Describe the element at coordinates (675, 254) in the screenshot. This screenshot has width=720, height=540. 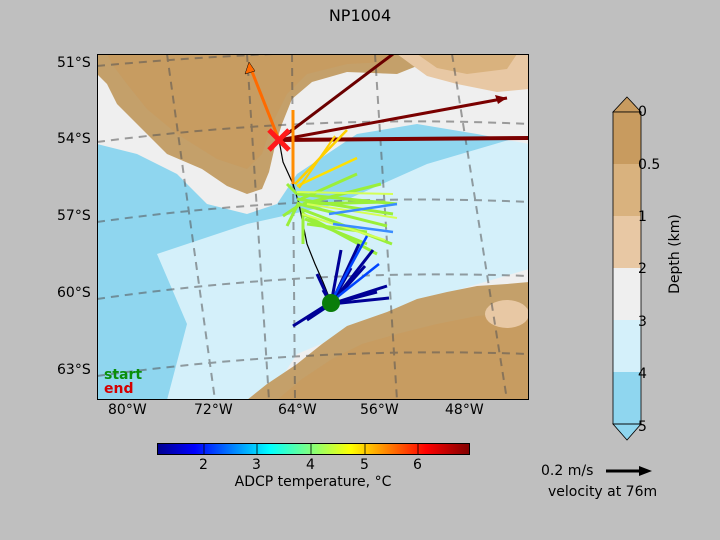
I see `depth-colorbar-label: Depth (km)` at that location.